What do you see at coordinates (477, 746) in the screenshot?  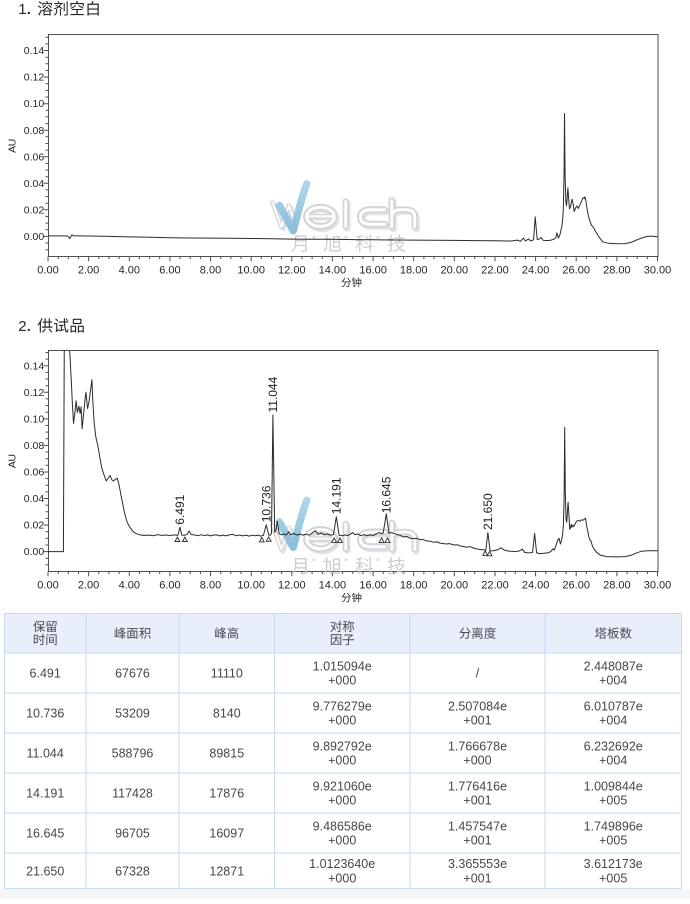 I see `svg-text: 1.766678e` at bounding box center [477, 746].